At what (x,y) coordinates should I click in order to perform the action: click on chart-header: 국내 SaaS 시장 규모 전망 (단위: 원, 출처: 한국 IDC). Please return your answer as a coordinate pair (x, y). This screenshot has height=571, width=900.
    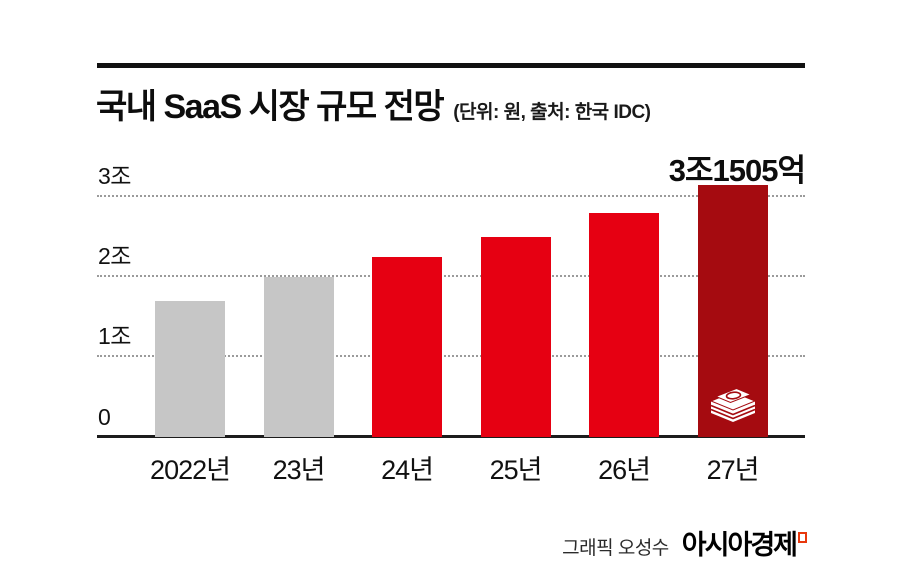
    Looking at the image, I should click on (373, 103).